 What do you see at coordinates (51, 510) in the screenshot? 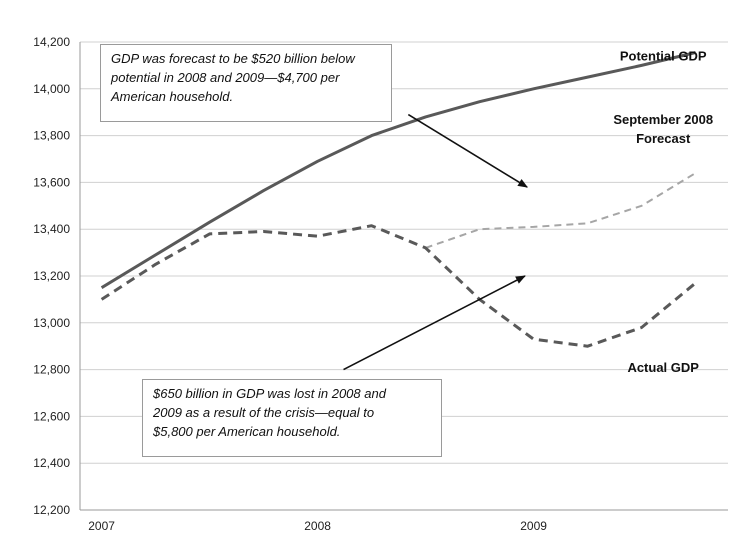
I see `y-tick-label: 12,200` at bounding box center [51, 510].